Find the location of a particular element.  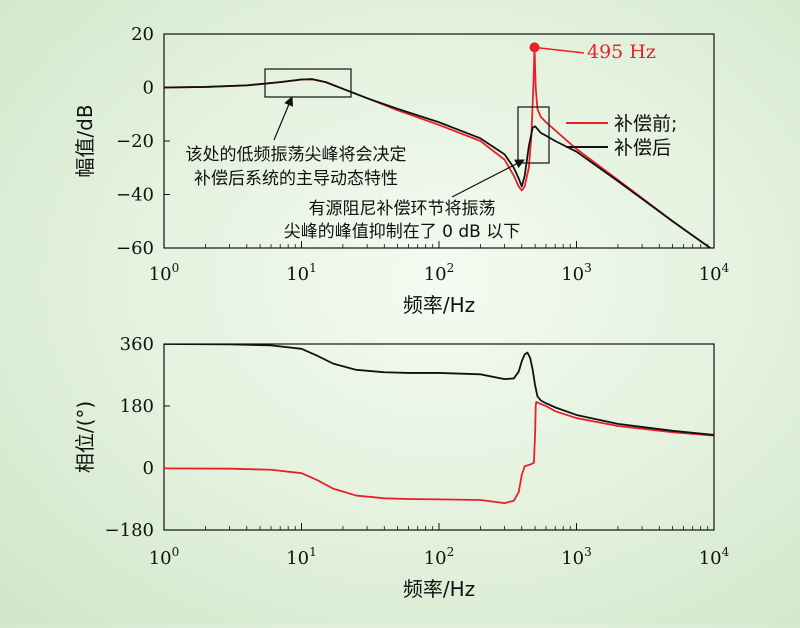

legend-label: 补偿前; is located at coordinates (645, 124).